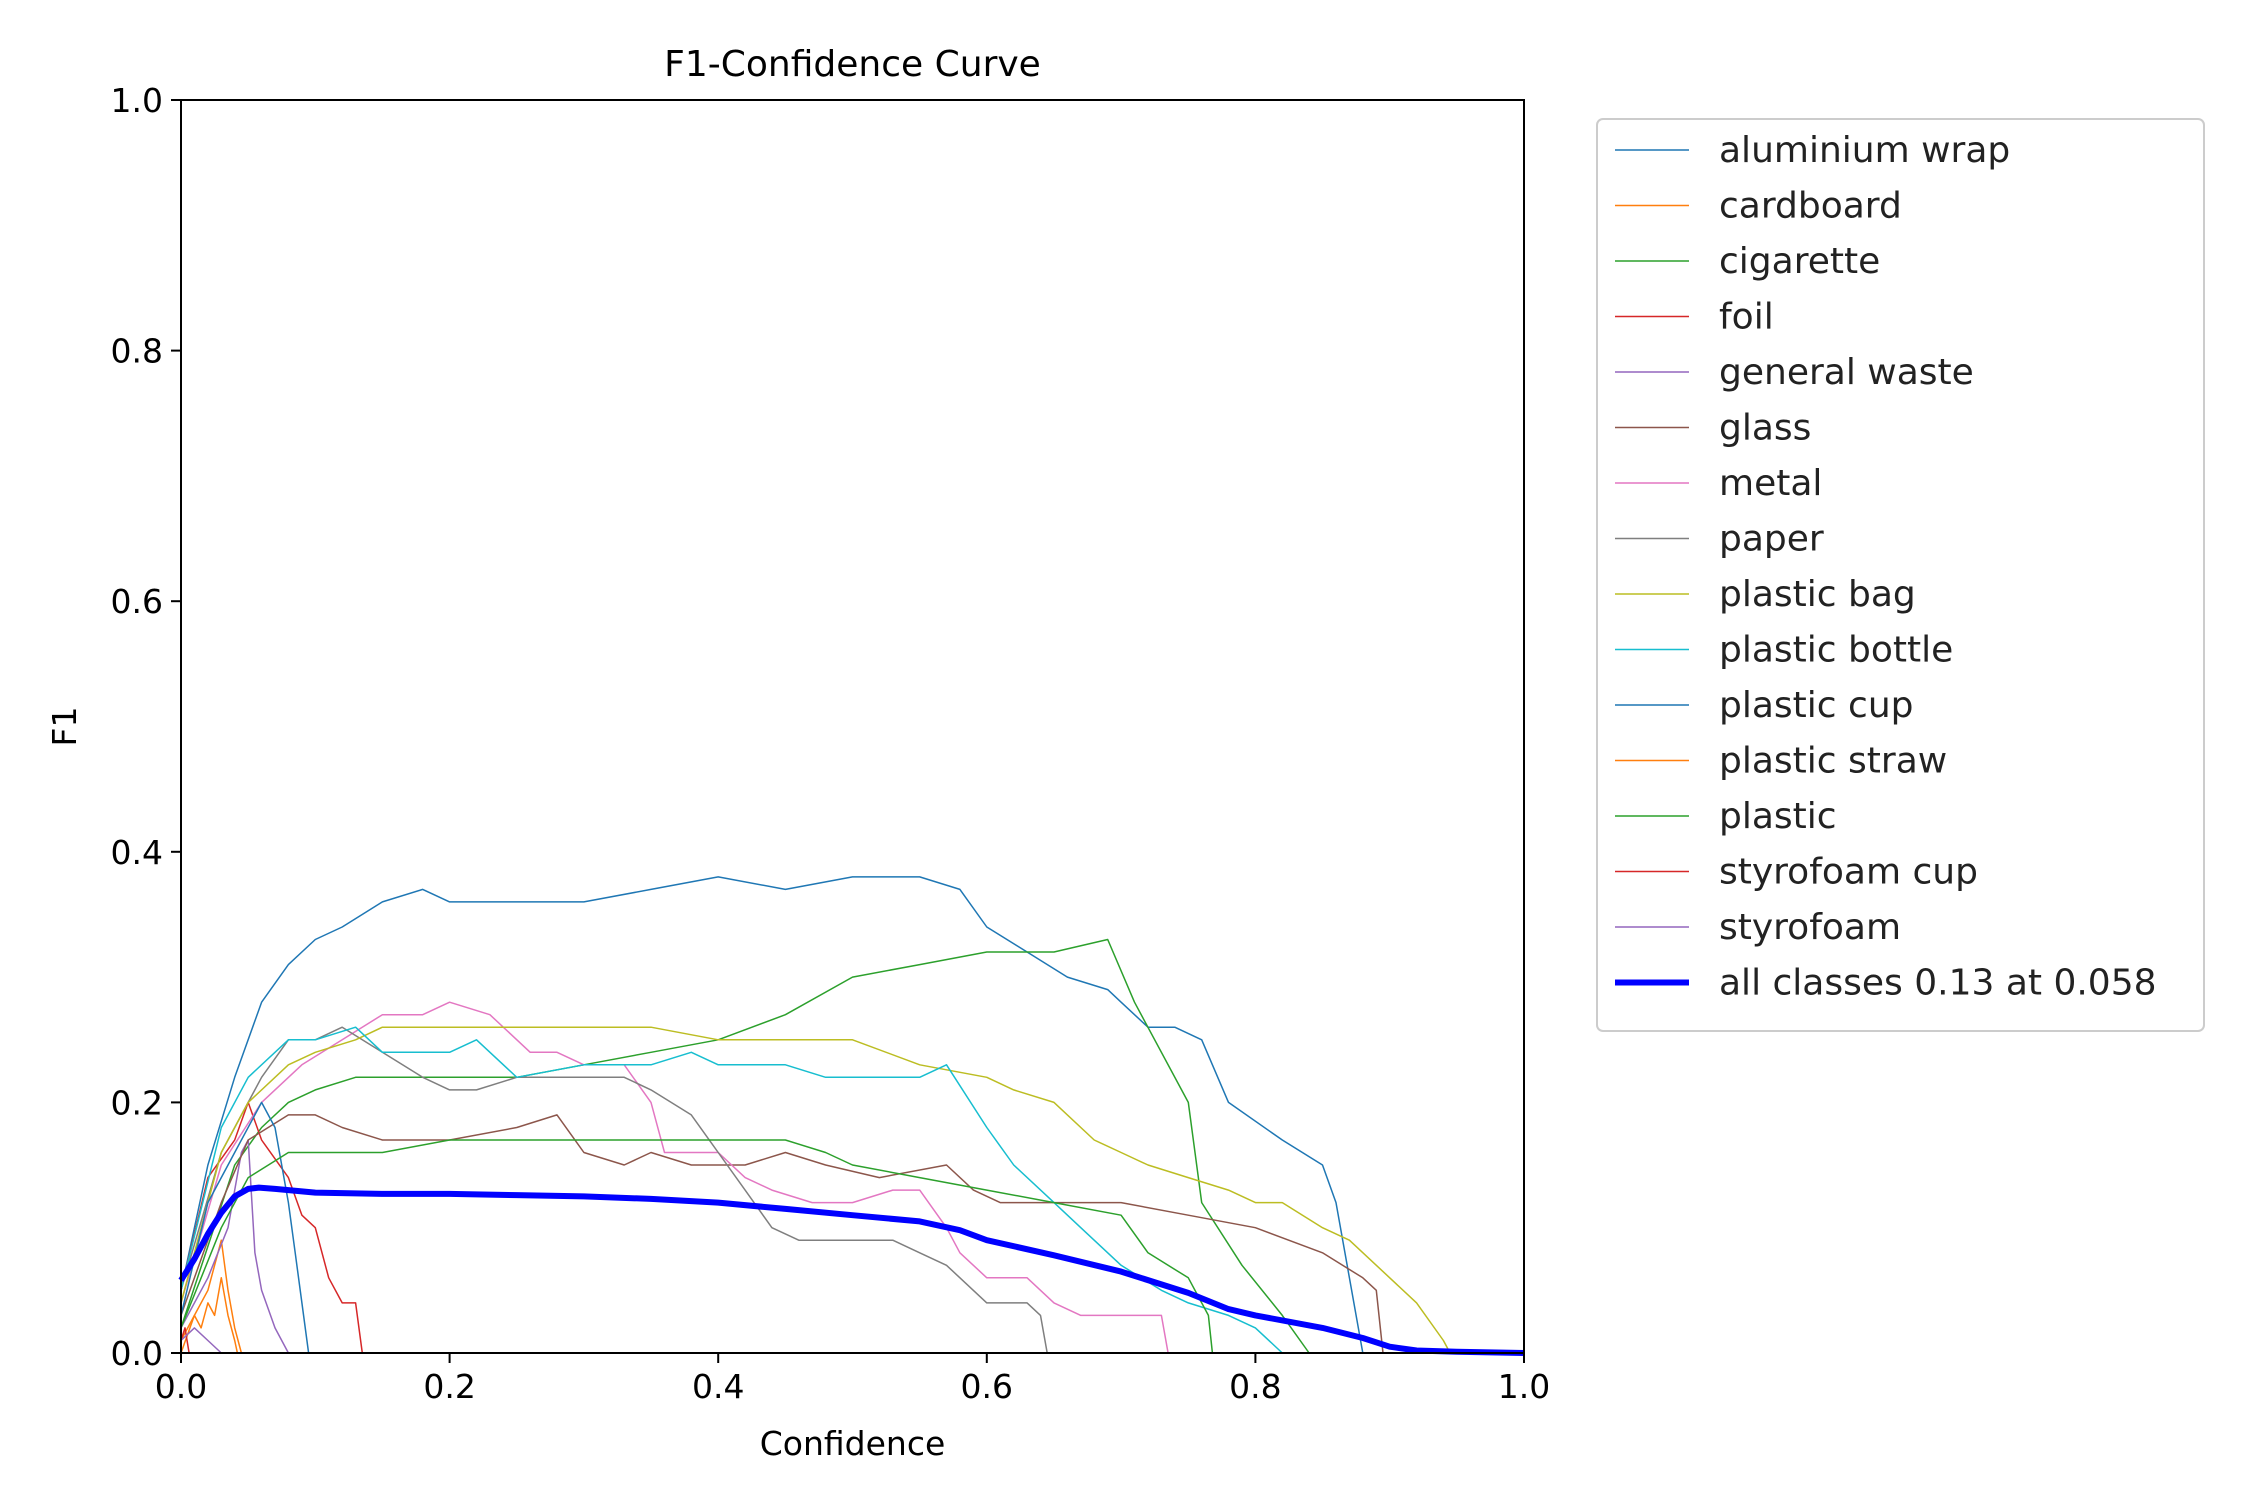 The width and height of the screenshot is (2250, 1500). Describe the element at coordinates (1846, 372) in the screenshot. I see `legend-entry-label: general waste` at that location.